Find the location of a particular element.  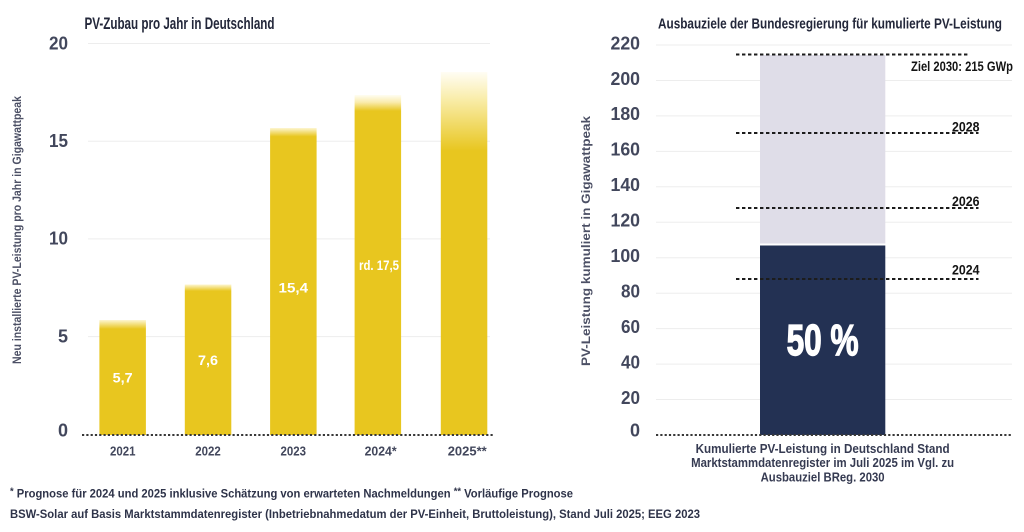

svg-text: 2023 is located at coordinates (294, 451).